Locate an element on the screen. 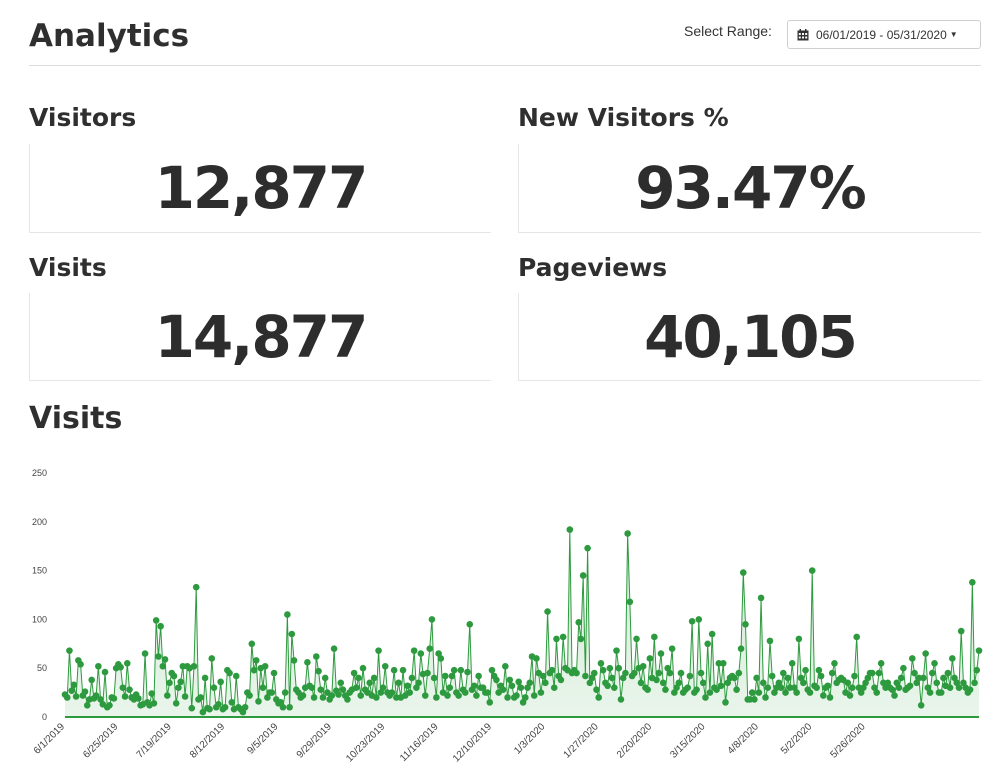  date-range-picker: 06/01/2019 - 05/31/2020 ▼ is located at coordinates (884, 34).